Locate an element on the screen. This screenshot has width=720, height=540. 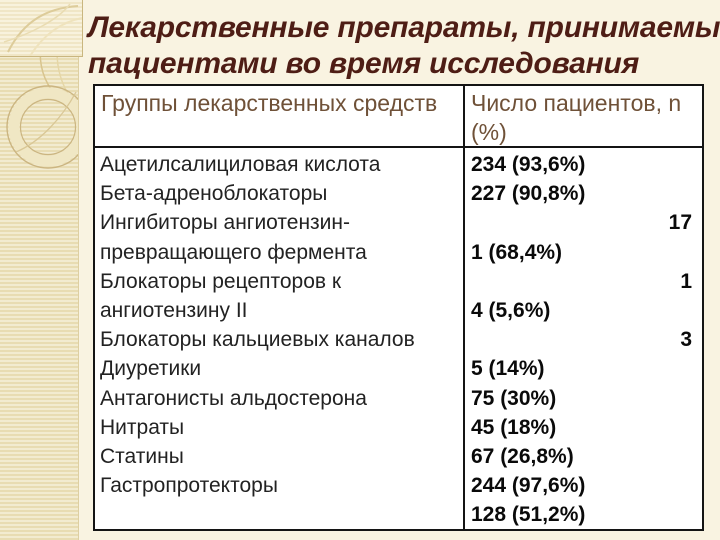
corner-ornament is located at coordinates (41, 28).